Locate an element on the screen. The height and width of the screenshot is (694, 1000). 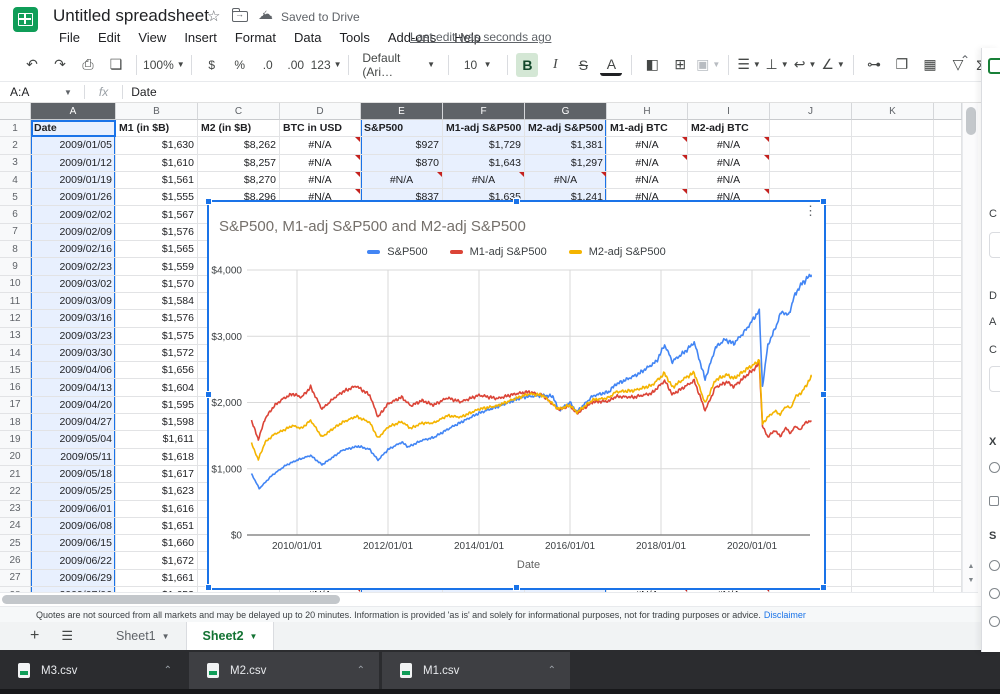
cell-B6: $1,567 is located at coordinates (157, 215).